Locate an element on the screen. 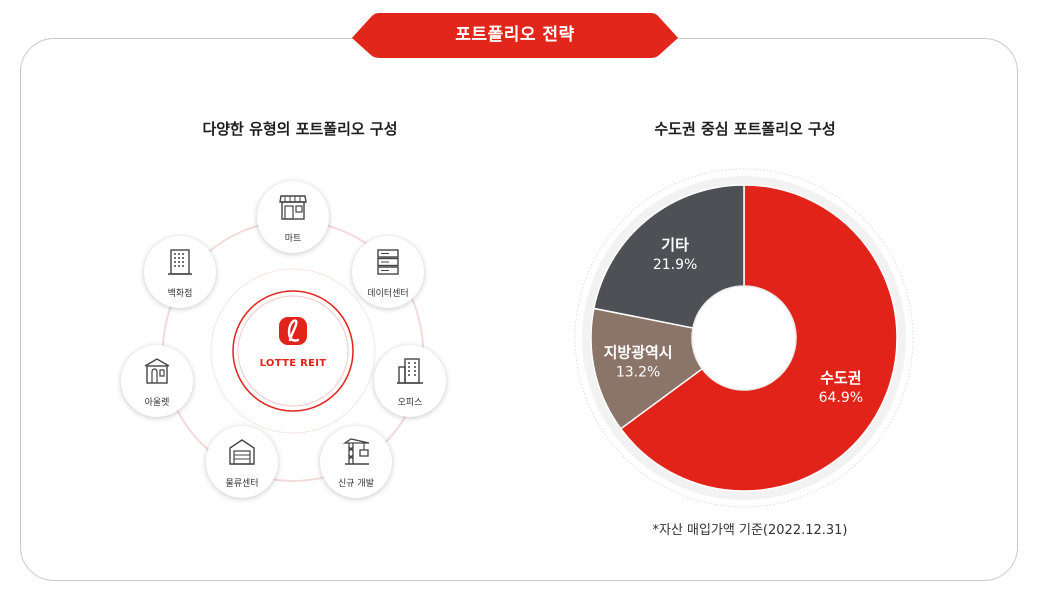  server-icon is located at coordinates (388, 262).